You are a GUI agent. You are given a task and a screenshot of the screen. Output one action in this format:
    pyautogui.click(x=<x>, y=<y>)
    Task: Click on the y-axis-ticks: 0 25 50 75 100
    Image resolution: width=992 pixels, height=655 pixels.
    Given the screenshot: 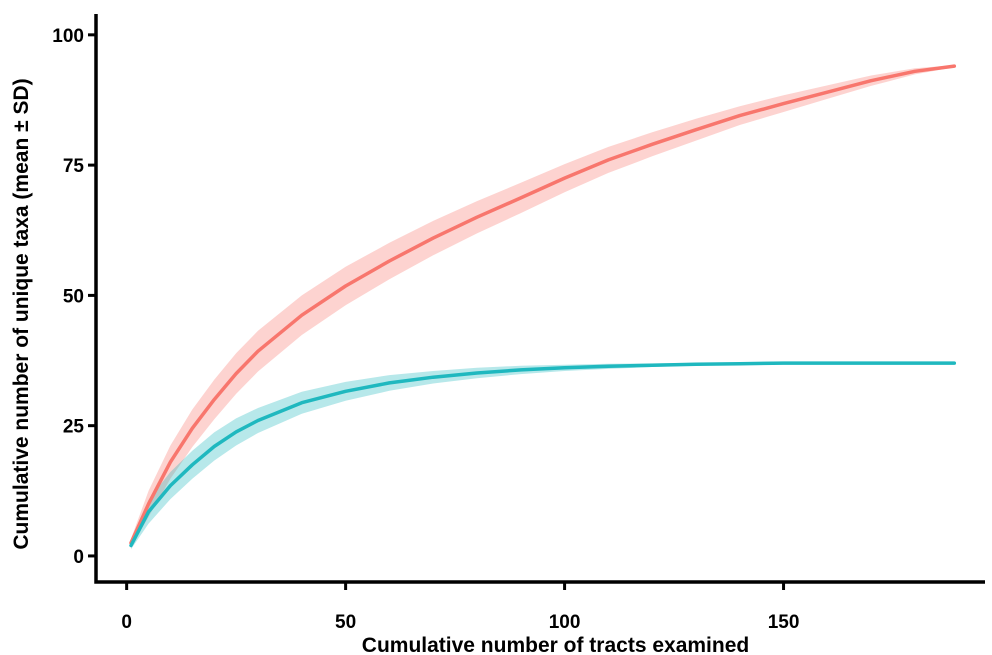 What is the action you would take?
    pyautogui.click(x=74, y=297)
    